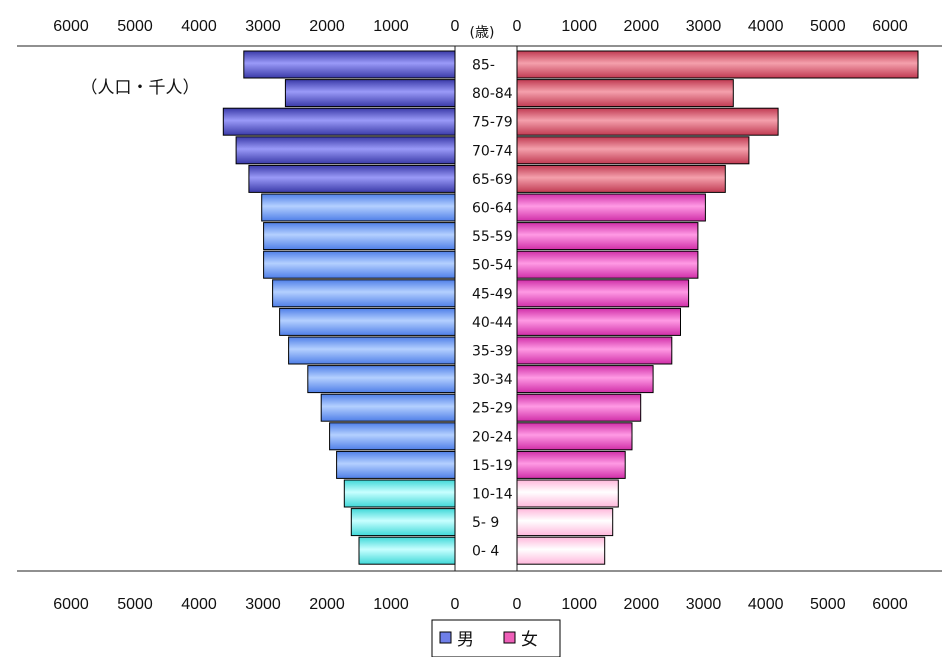  I want to click on top-tick-label-female: 3000, so click(704, 26).